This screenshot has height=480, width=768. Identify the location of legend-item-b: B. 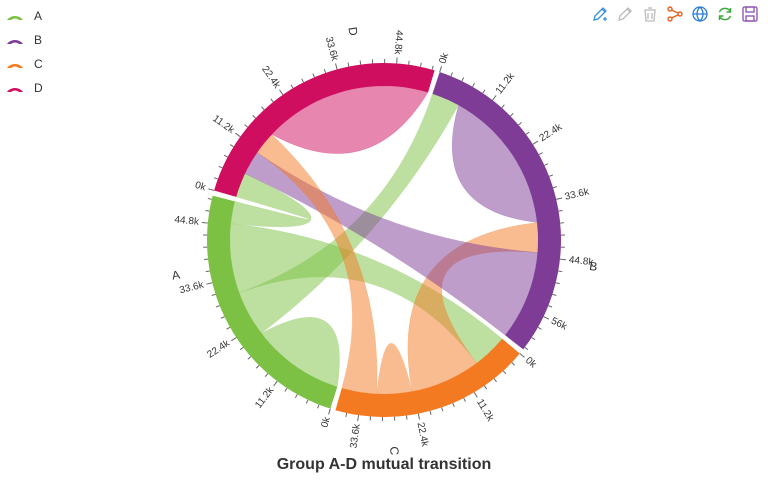
(24, 40).